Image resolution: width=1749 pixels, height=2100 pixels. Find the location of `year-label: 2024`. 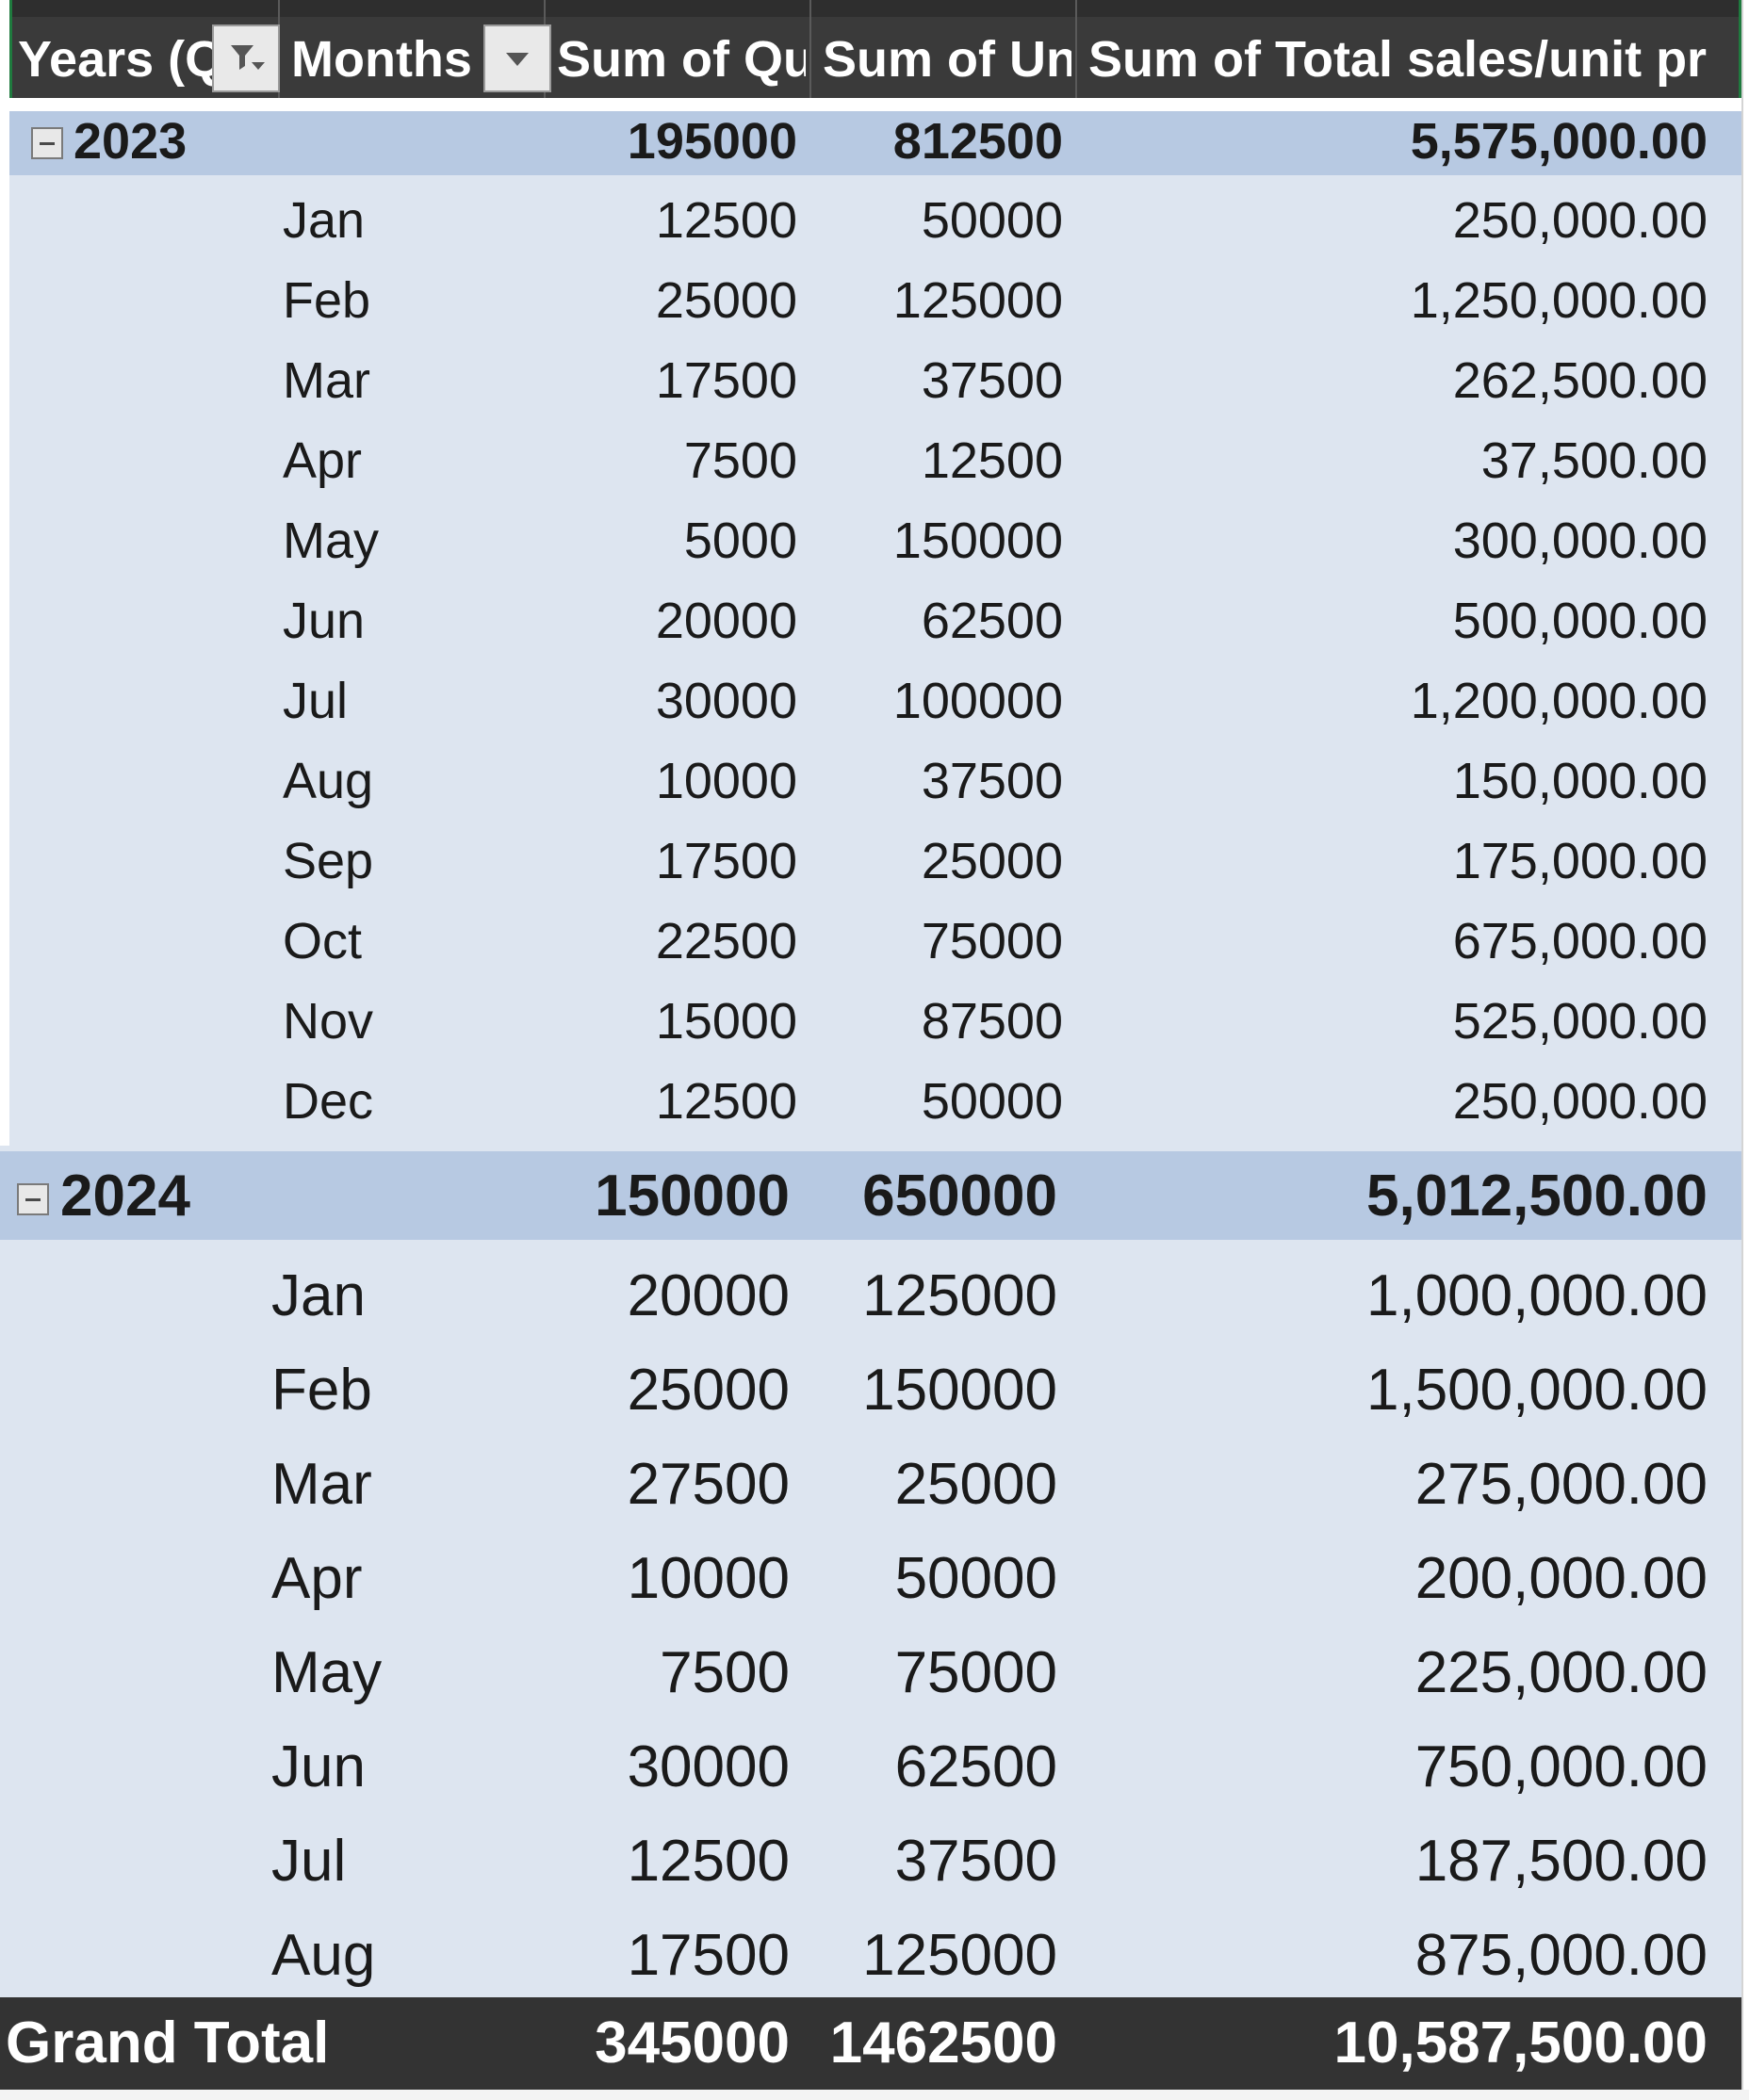

year-label: 2024 is located at coordinates (125, 1196).